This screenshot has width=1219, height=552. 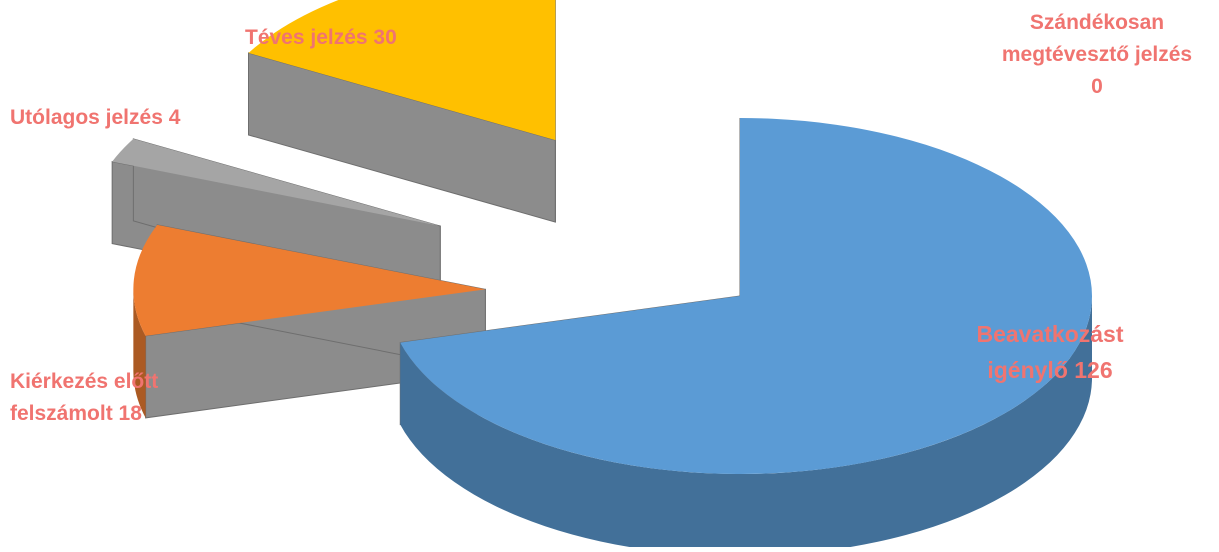 I want to click on data-label-line: igénylő 126, so click(x=1049, y=370).